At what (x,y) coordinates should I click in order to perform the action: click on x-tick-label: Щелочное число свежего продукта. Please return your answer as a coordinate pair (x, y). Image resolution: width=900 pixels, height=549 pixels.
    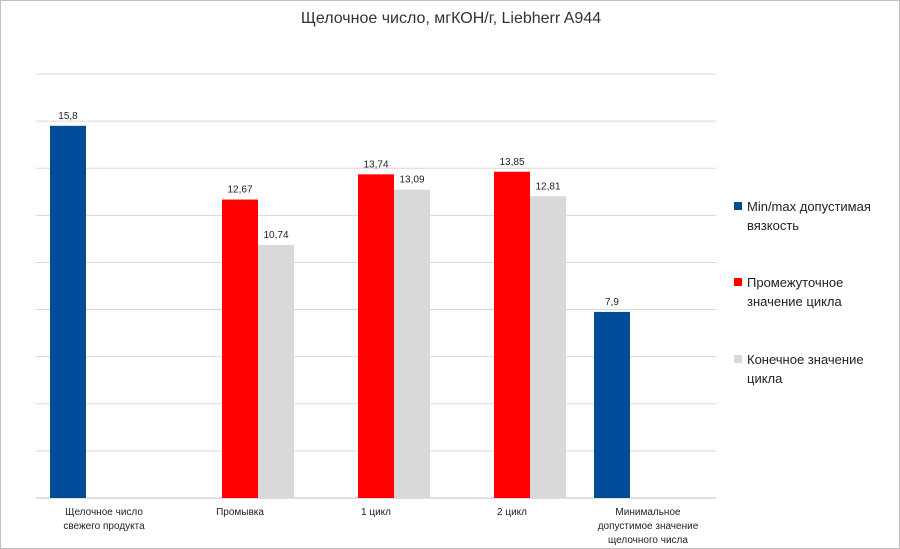
    Looking at the image, I should click on (104, 519).